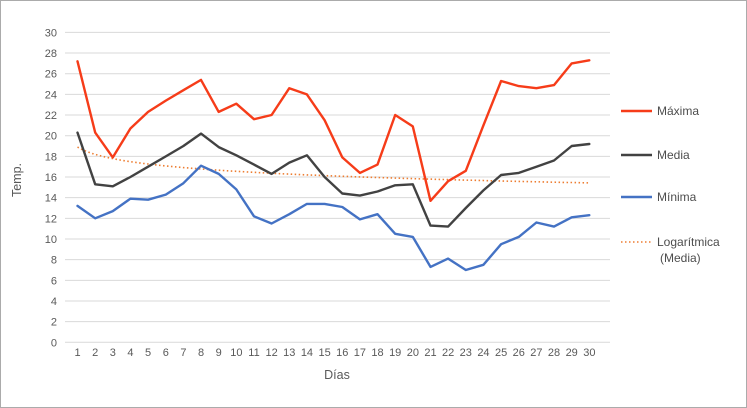  I want to click on trendline-logaritmica, so click(333, 165).